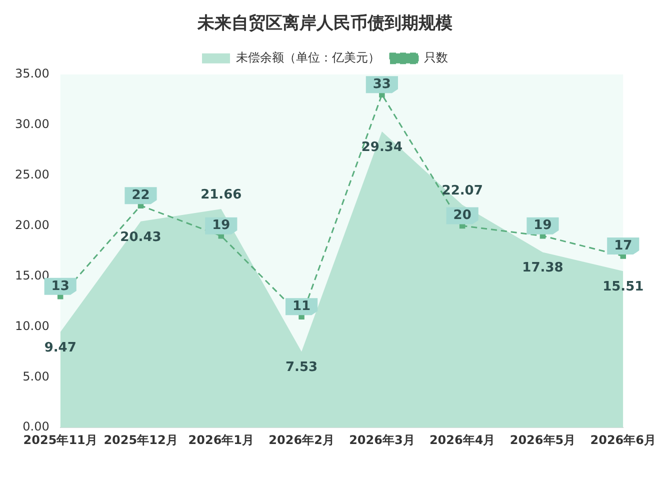  What do you see at coordinates (141, 237) in the screenshot?
I see `data-label: 20.43` at bounding box center [141, 237].